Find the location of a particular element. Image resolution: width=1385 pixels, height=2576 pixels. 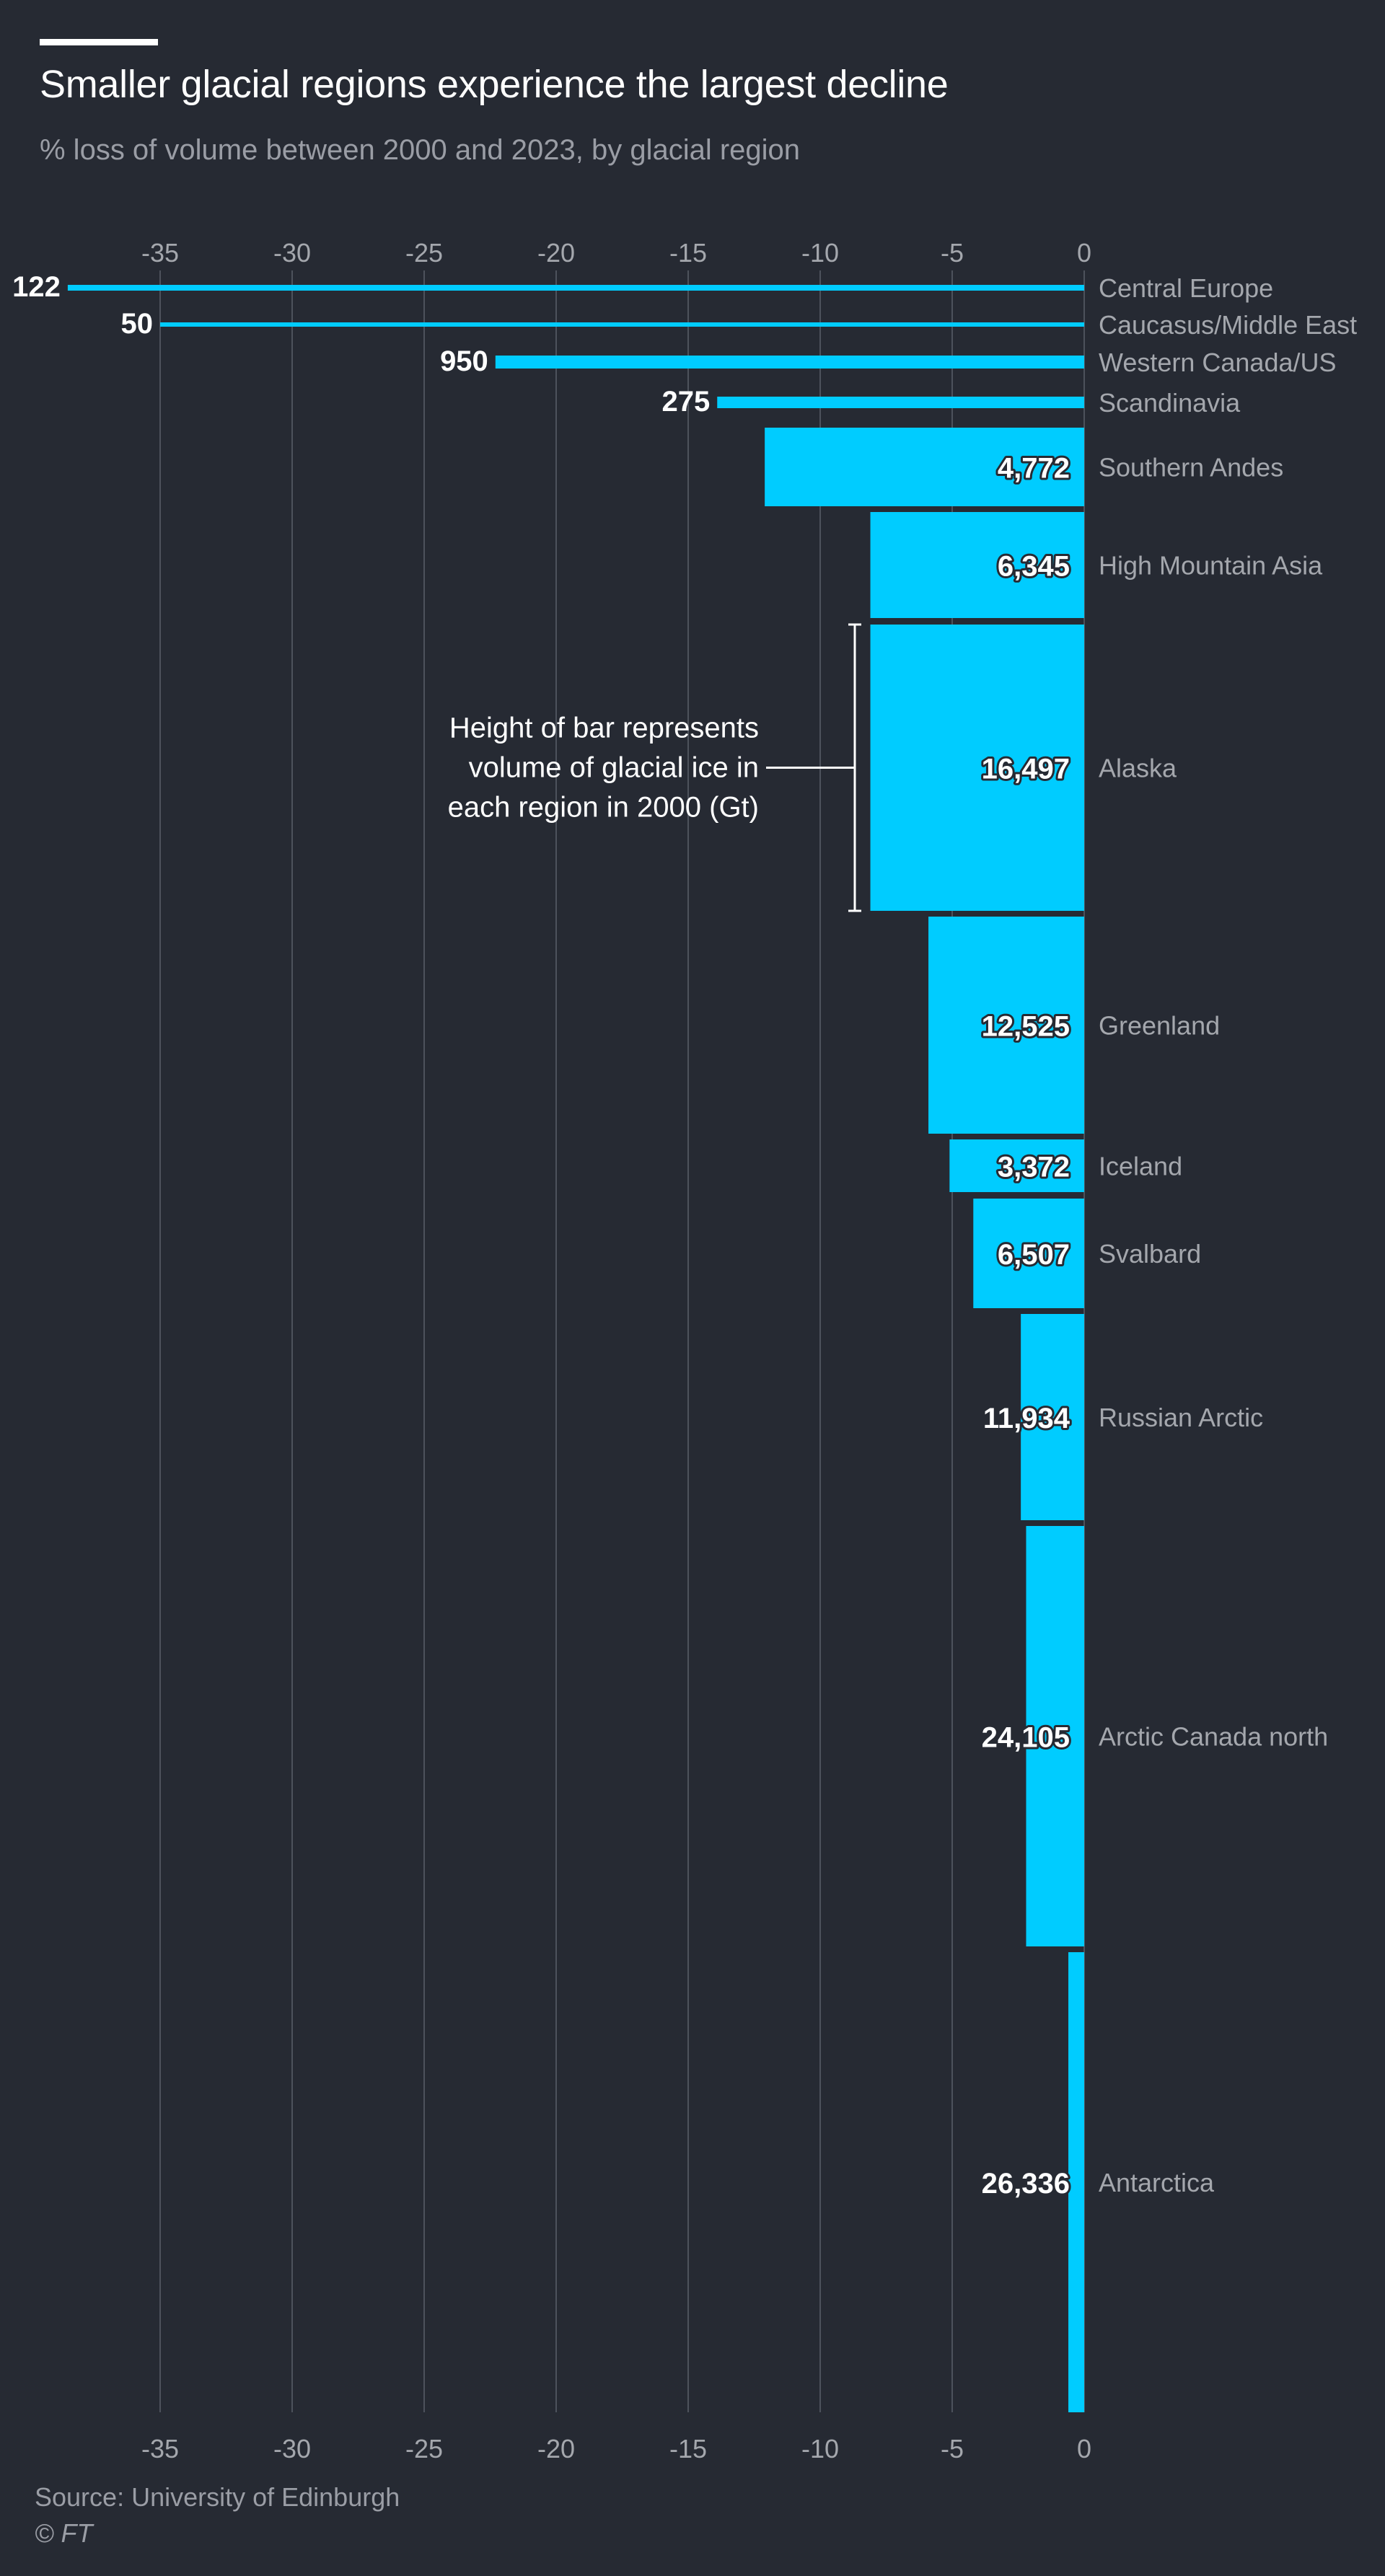

volume-label: 26,336 is located at coordinates (1026, 2184).